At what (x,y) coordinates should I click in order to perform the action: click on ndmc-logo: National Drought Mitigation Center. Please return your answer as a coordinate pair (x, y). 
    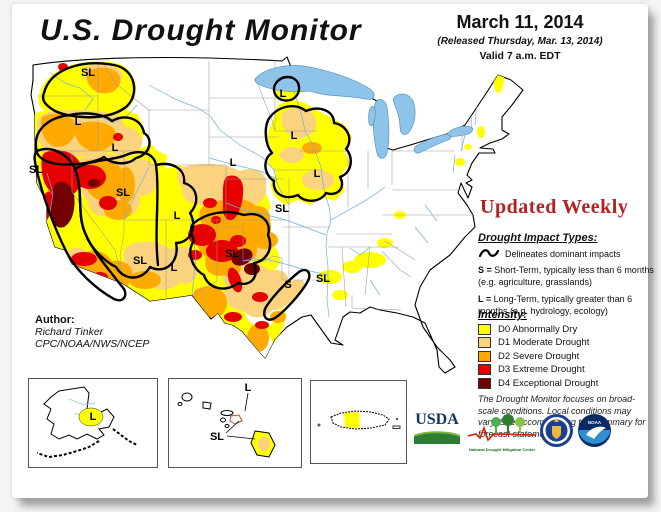
    Looking at the image, I should click on (502, 433).